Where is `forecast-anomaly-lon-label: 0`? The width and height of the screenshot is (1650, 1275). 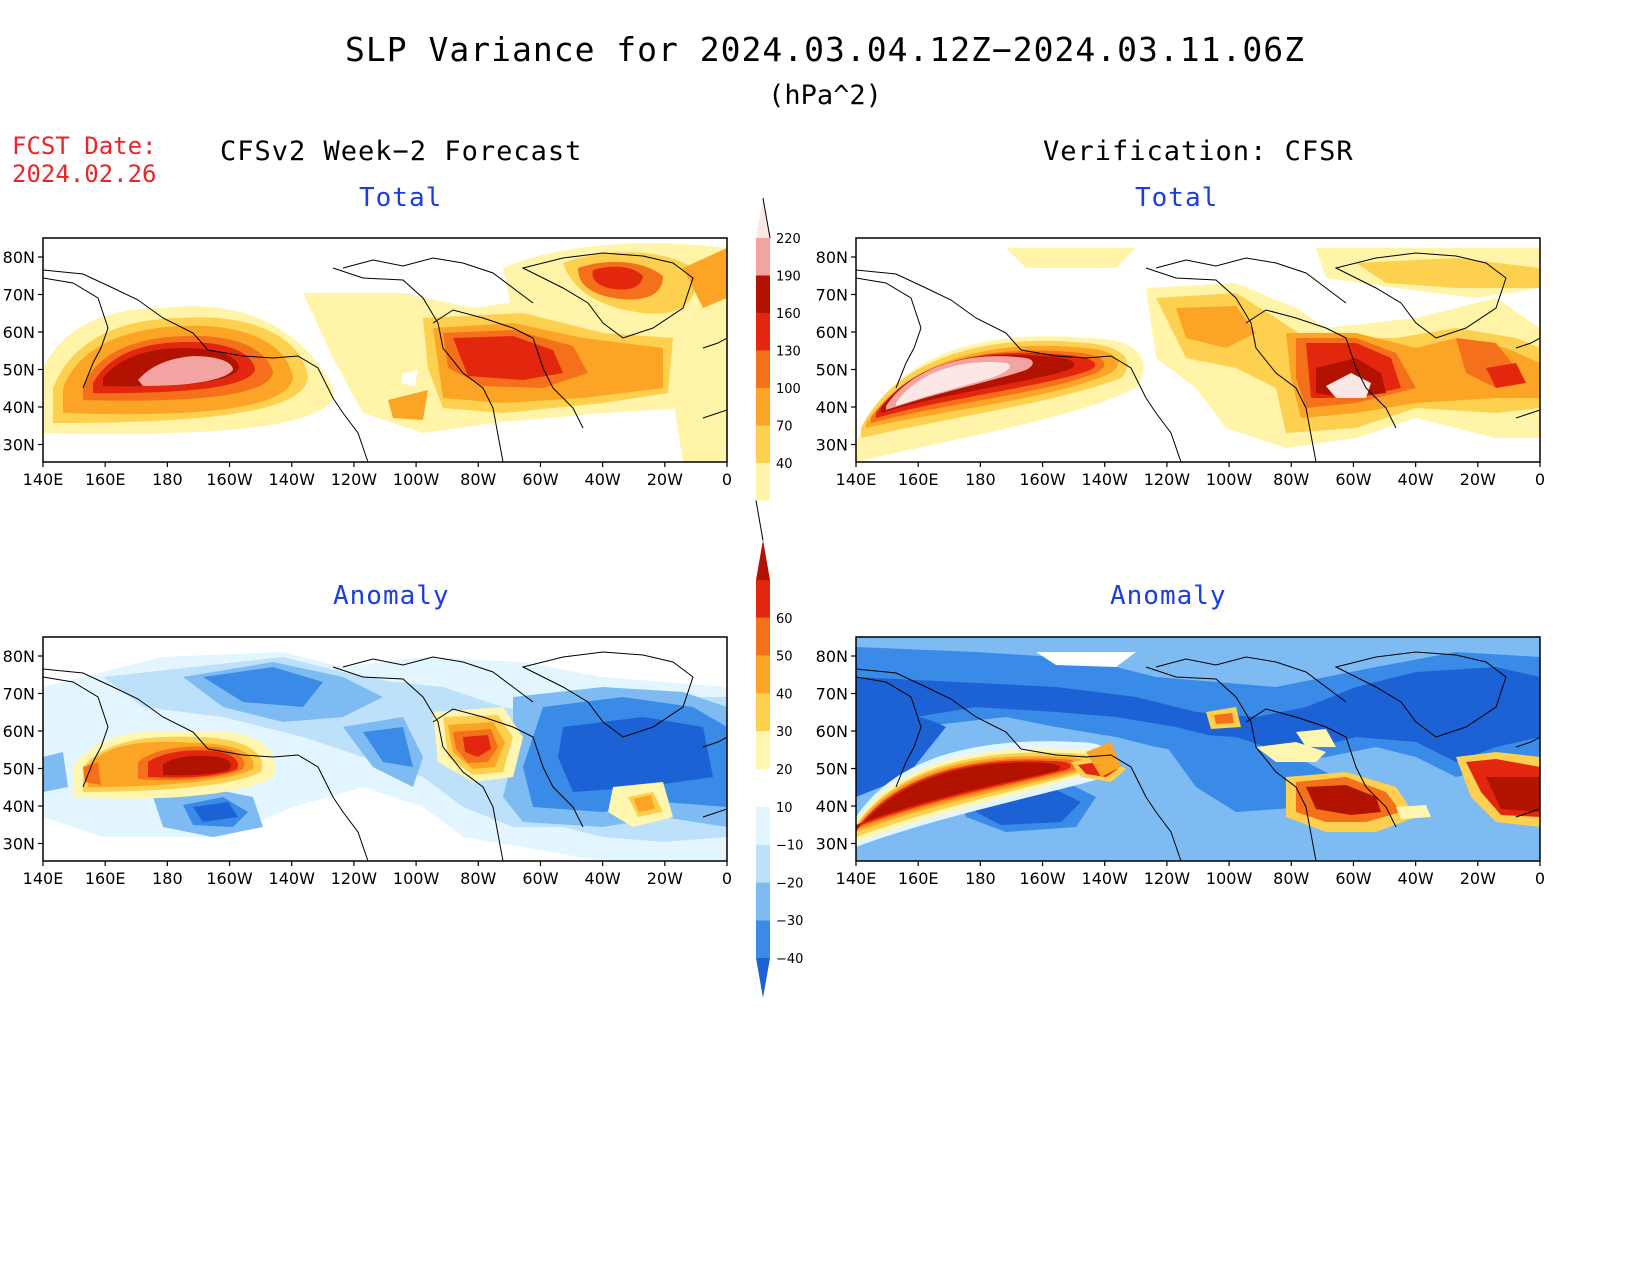 forecast-anomaly-lon-label: 0 is located at coordinates (727, 878).